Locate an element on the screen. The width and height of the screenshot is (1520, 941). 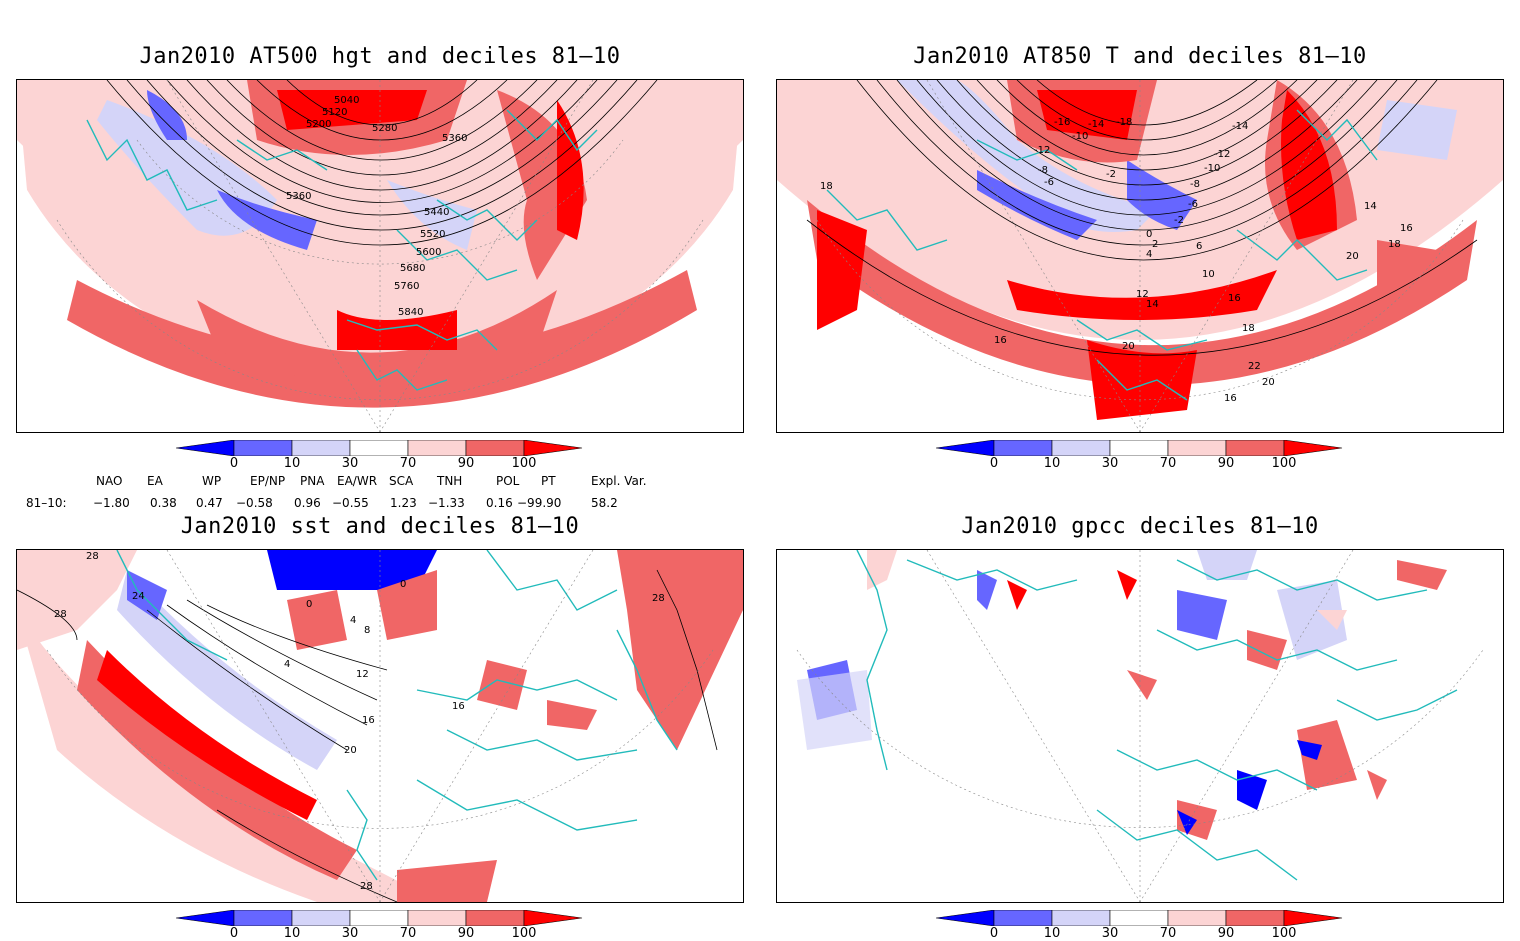
contour-label: 6 is located at coordinates (1199, 246).